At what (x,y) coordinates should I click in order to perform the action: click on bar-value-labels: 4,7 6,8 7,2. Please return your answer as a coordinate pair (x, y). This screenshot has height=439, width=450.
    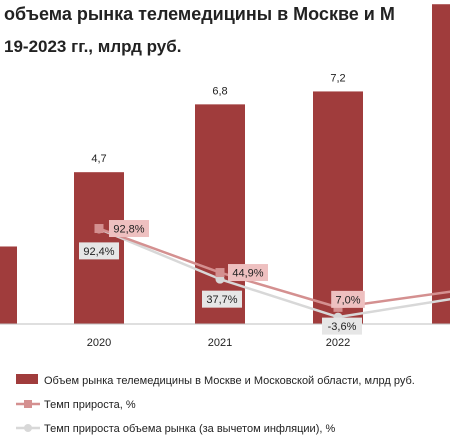
    Looking at the image, I should click on (218, 118).